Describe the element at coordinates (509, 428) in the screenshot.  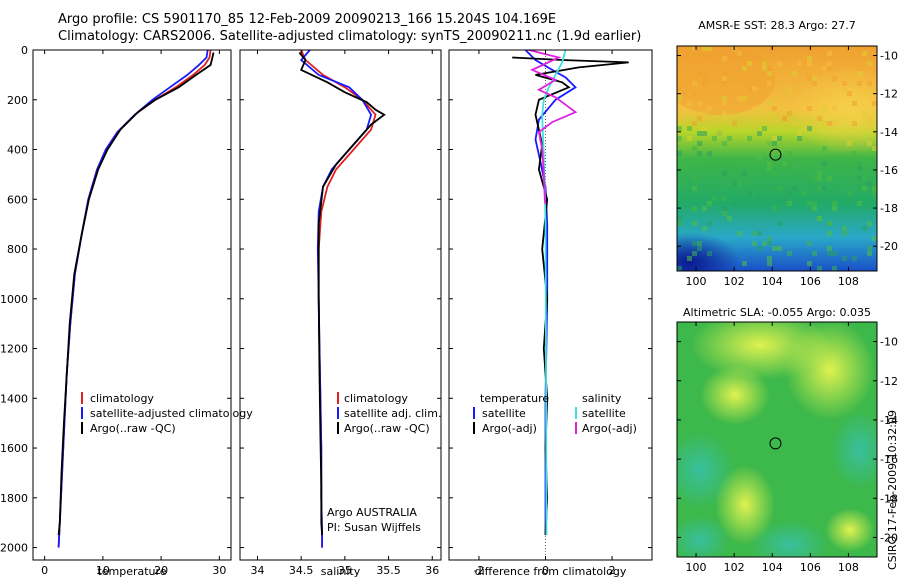
I see `legend-label-temp-argo: Argo(-adj)` at that location.